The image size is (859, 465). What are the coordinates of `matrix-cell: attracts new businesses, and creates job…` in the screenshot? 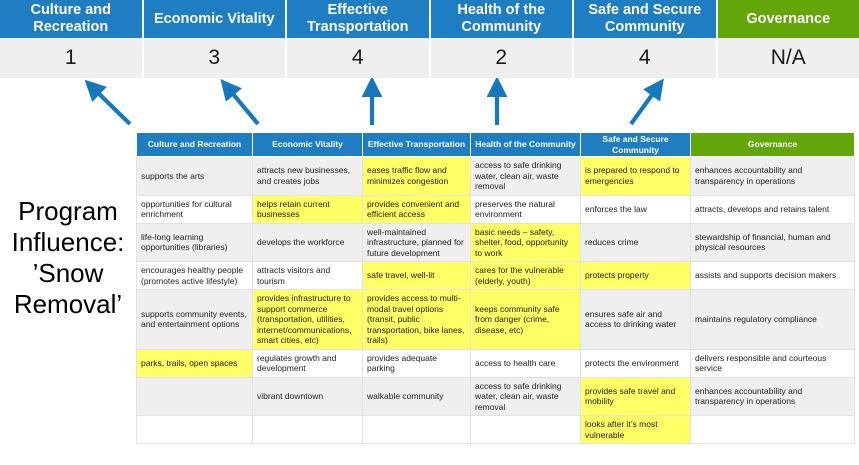 It's located at (307, 176).